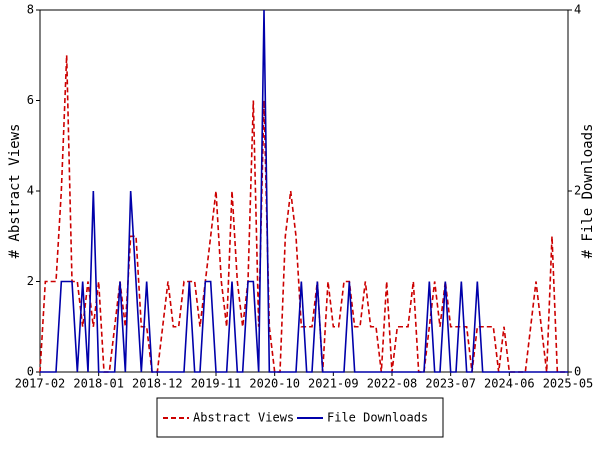 This screenshot has height=450, width=600. What do you see at coordinates (30, 100) in the screenshot?
I see `y-tick-label: 6` at bounding box center [30, 100].